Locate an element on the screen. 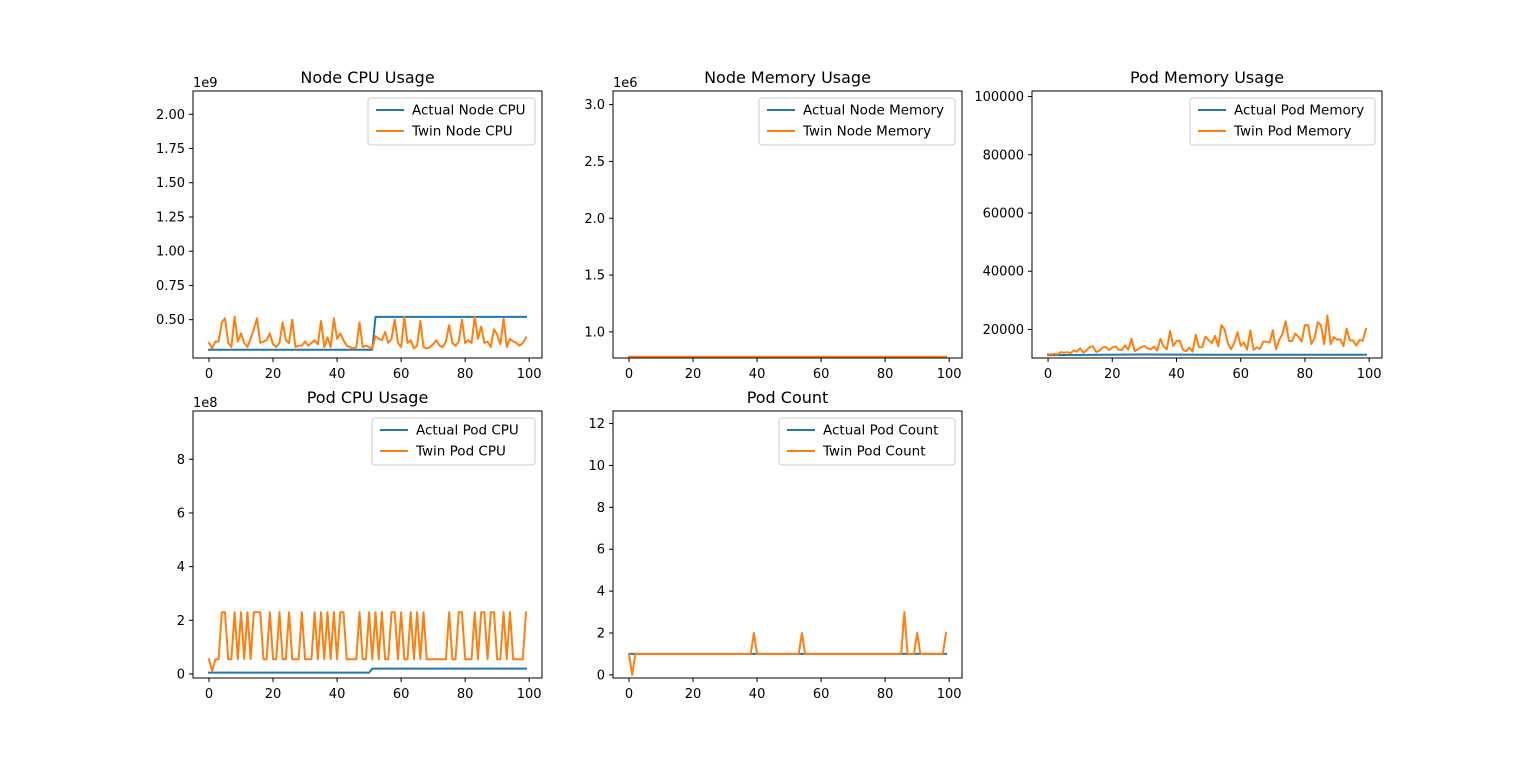  pod-count-legend-box is located at coordinates (867, 441).